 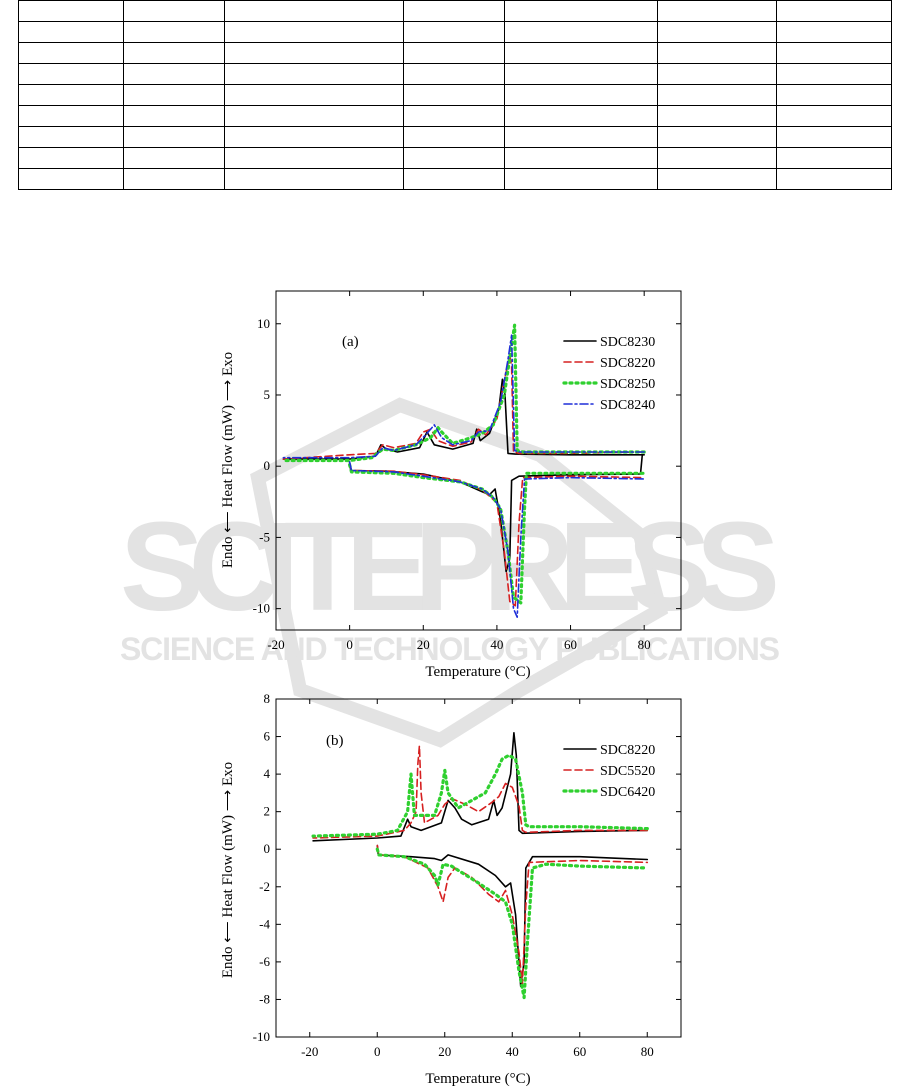 What do you see at coordinates (423, 644) in the screenshot?
I see `a-xtick-label: 20` at bounding box center [423, 644].